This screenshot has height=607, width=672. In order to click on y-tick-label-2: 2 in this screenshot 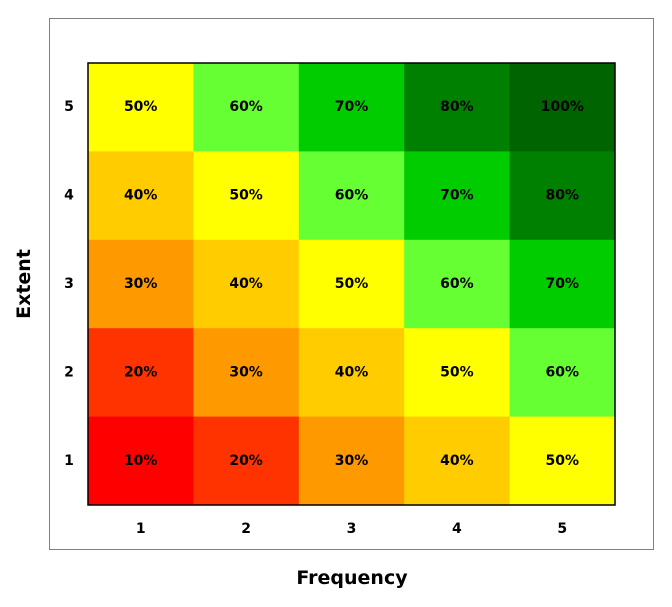, I will do `click(69, 372)`.